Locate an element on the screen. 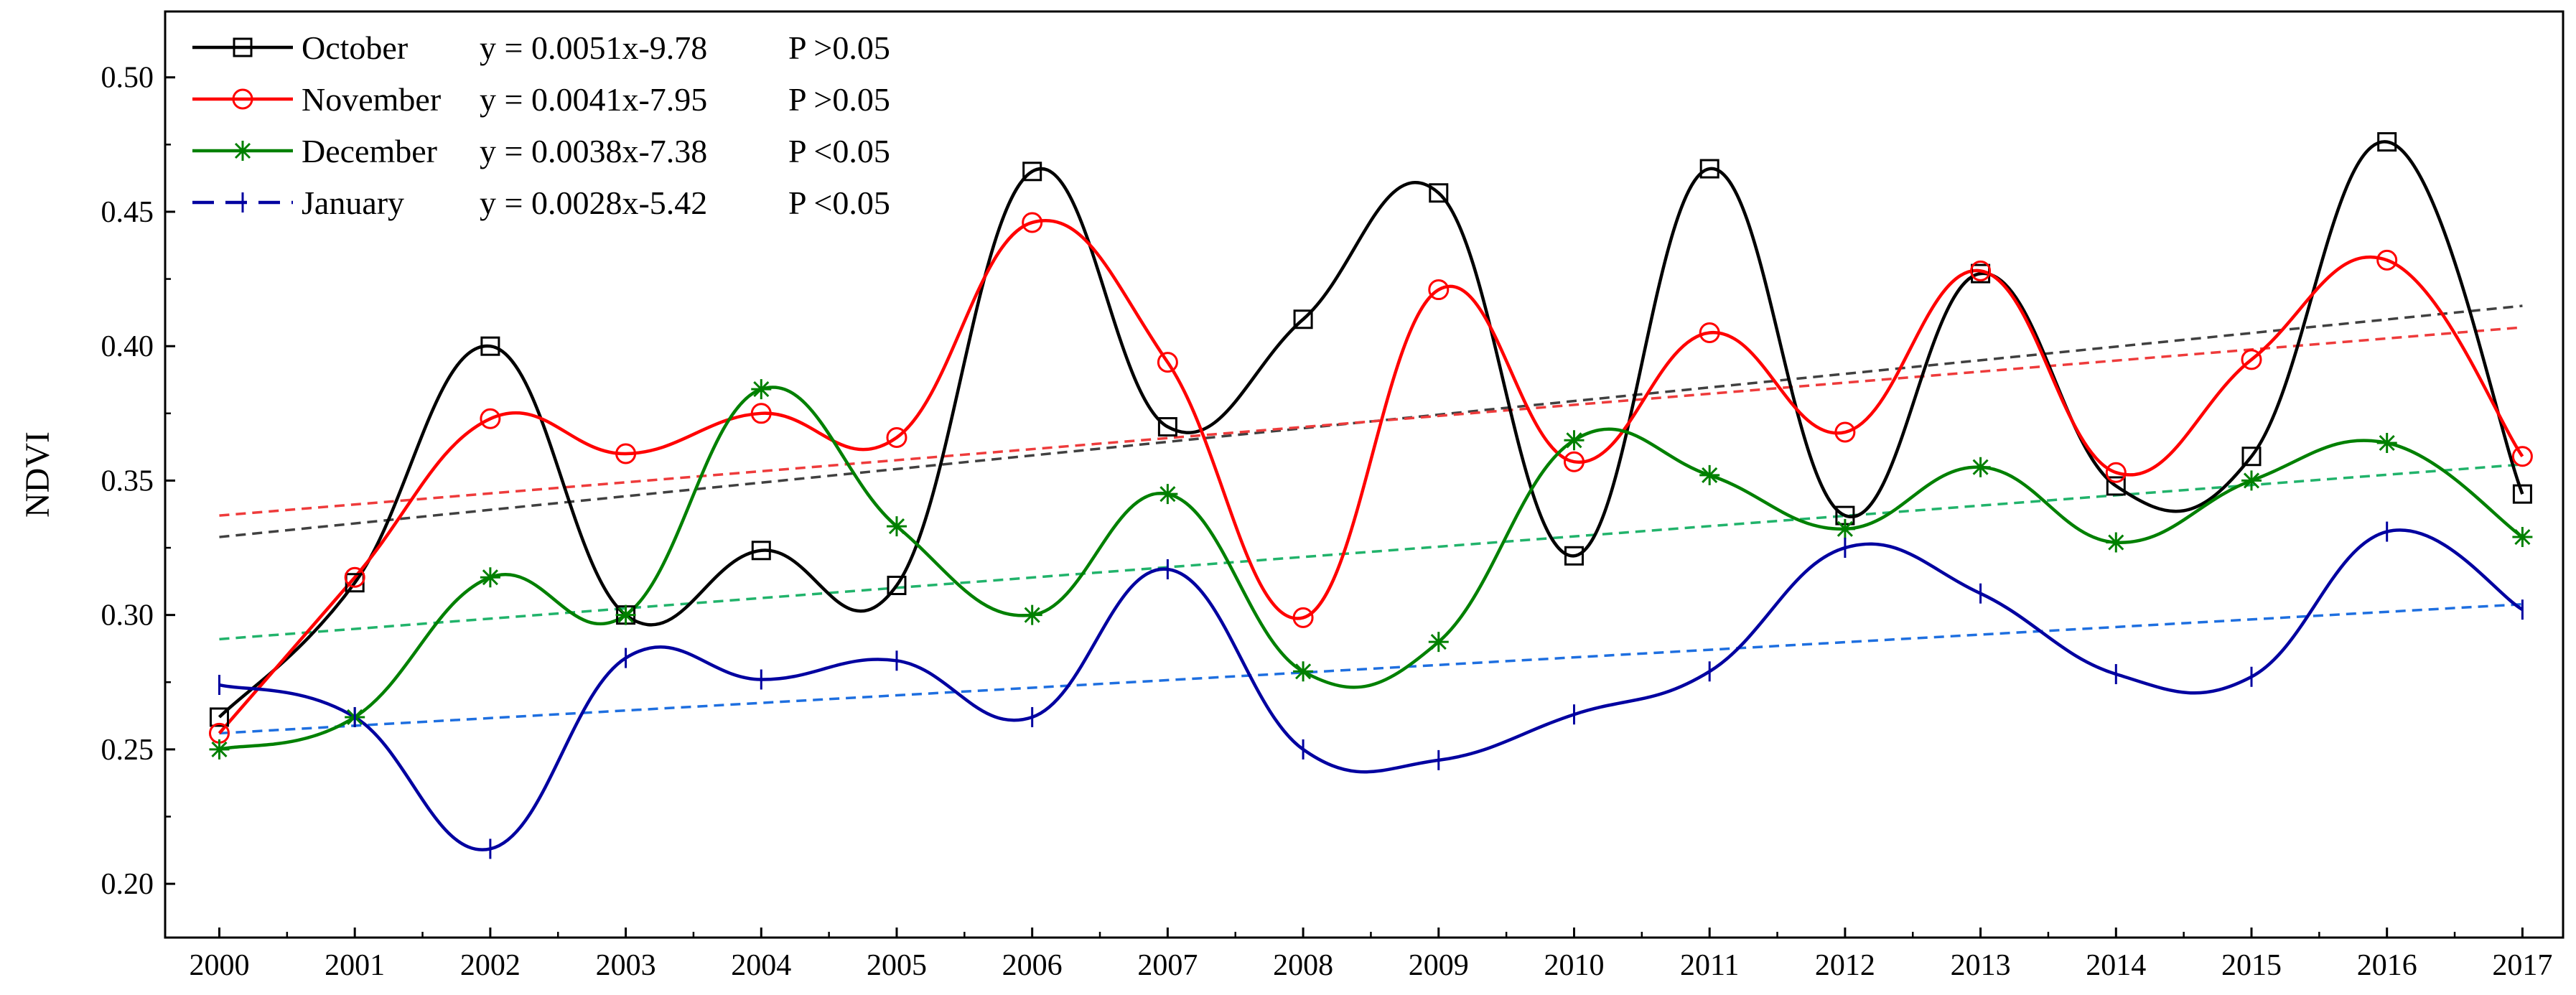  point-october-2004 is located at coordinates (761, 551).